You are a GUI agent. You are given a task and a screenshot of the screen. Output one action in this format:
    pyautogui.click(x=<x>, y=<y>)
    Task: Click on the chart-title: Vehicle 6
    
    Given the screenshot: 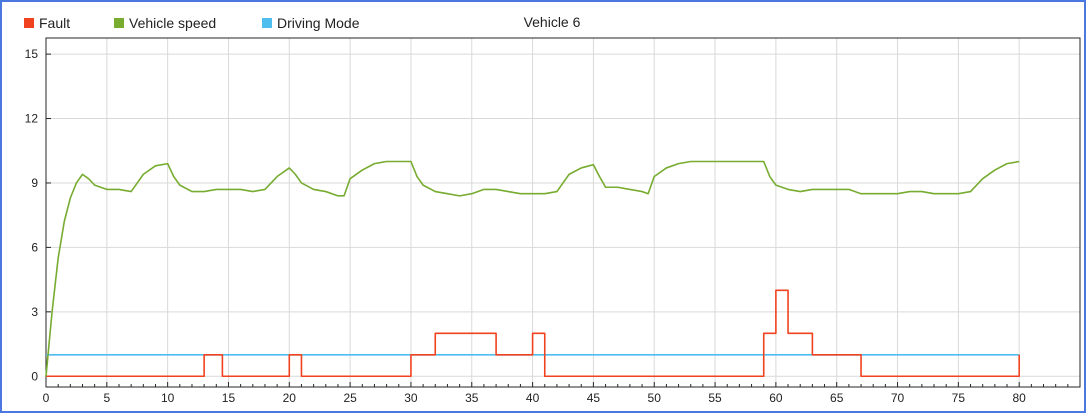 What is the action you would take?
    pyautogui.click(x=552, y=22)
    